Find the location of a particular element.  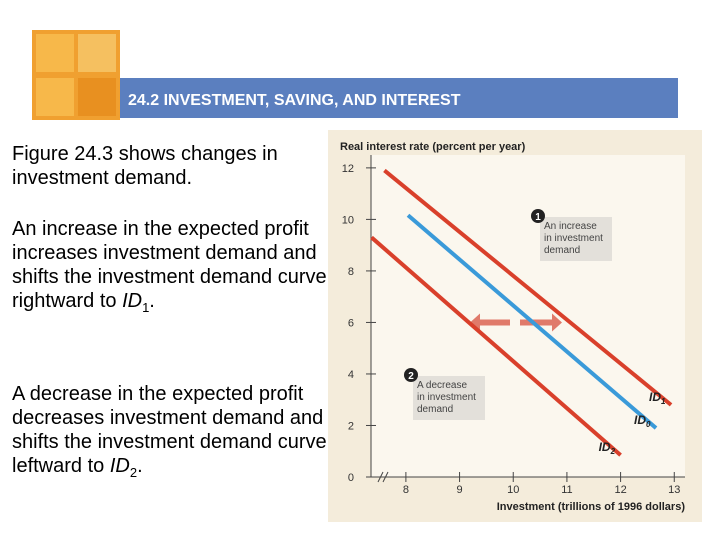

y-tick-label: 8 is located at coordinates (351, 272).